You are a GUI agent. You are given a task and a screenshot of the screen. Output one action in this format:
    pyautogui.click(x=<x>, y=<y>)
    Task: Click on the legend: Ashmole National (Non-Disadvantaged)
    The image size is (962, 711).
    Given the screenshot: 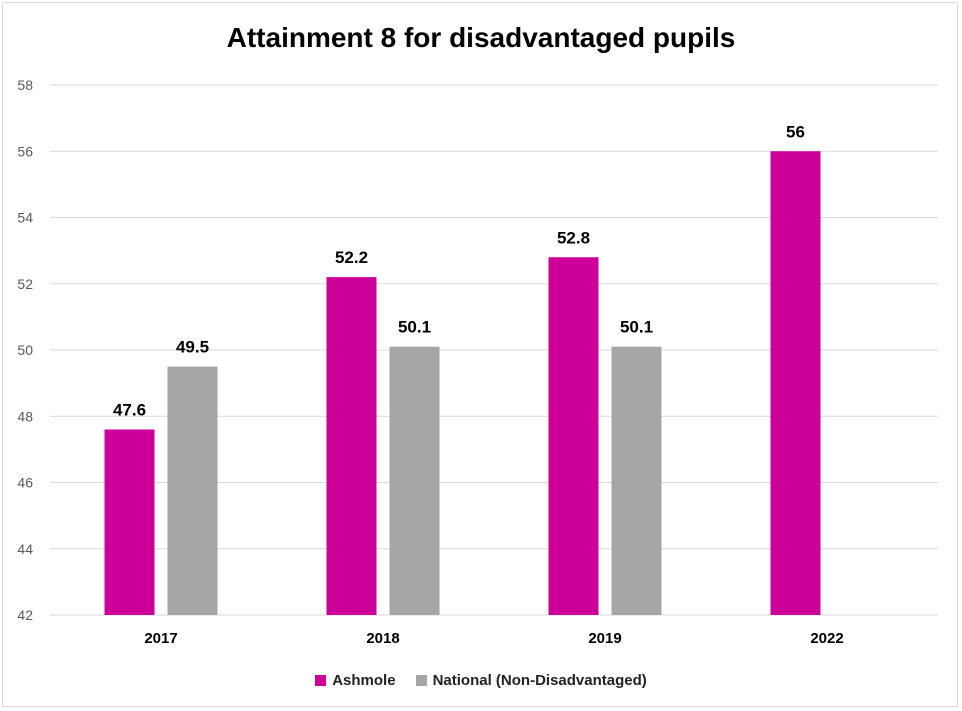 What is the action you would take?
    pyautogui.click(x=481, y=680)
    